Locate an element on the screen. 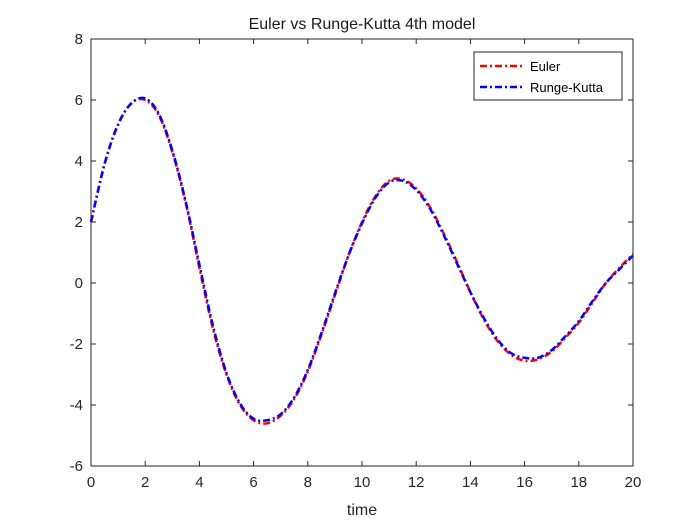  x-tick-label: 6 is located at coordinates (253, 482).